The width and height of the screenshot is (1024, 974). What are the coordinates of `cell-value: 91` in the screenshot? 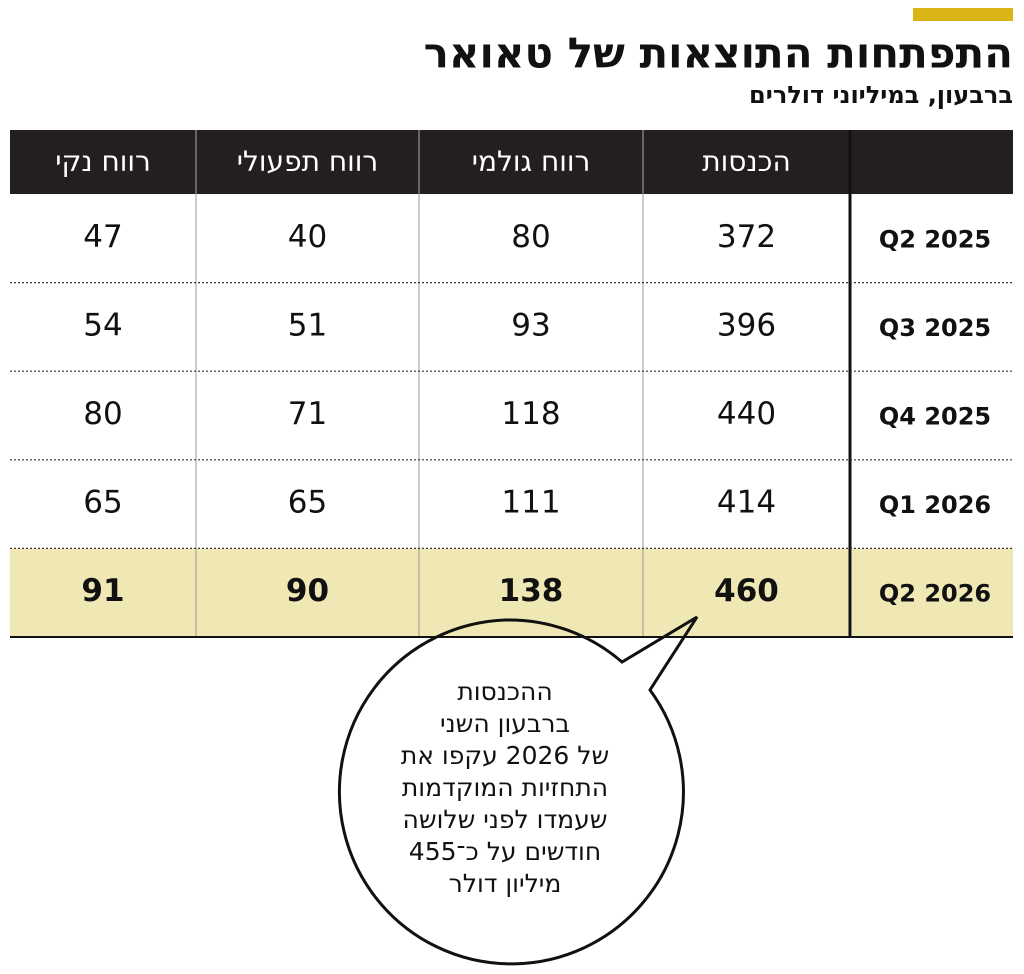 It's located at (102, 591).